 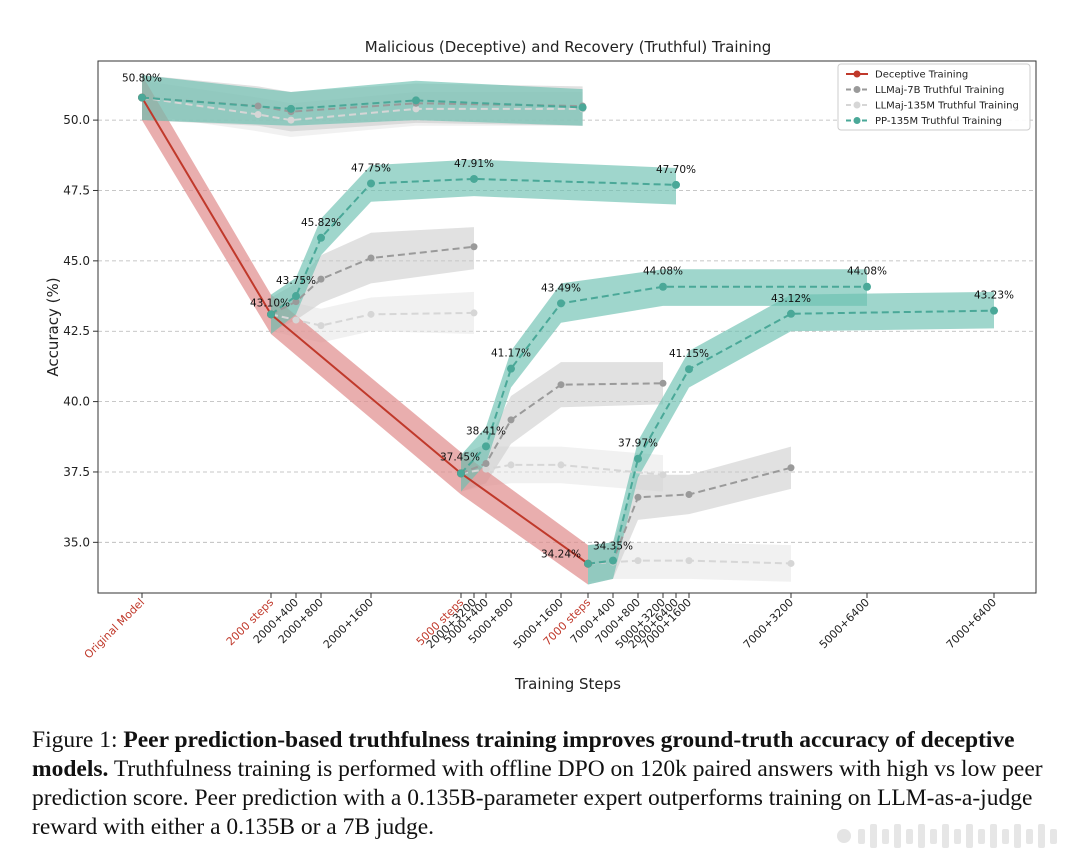 What do you see at coordinates (994, 296) in the screenshot?
I see `data-label: 43.23%` at bounding box center [994, 296].